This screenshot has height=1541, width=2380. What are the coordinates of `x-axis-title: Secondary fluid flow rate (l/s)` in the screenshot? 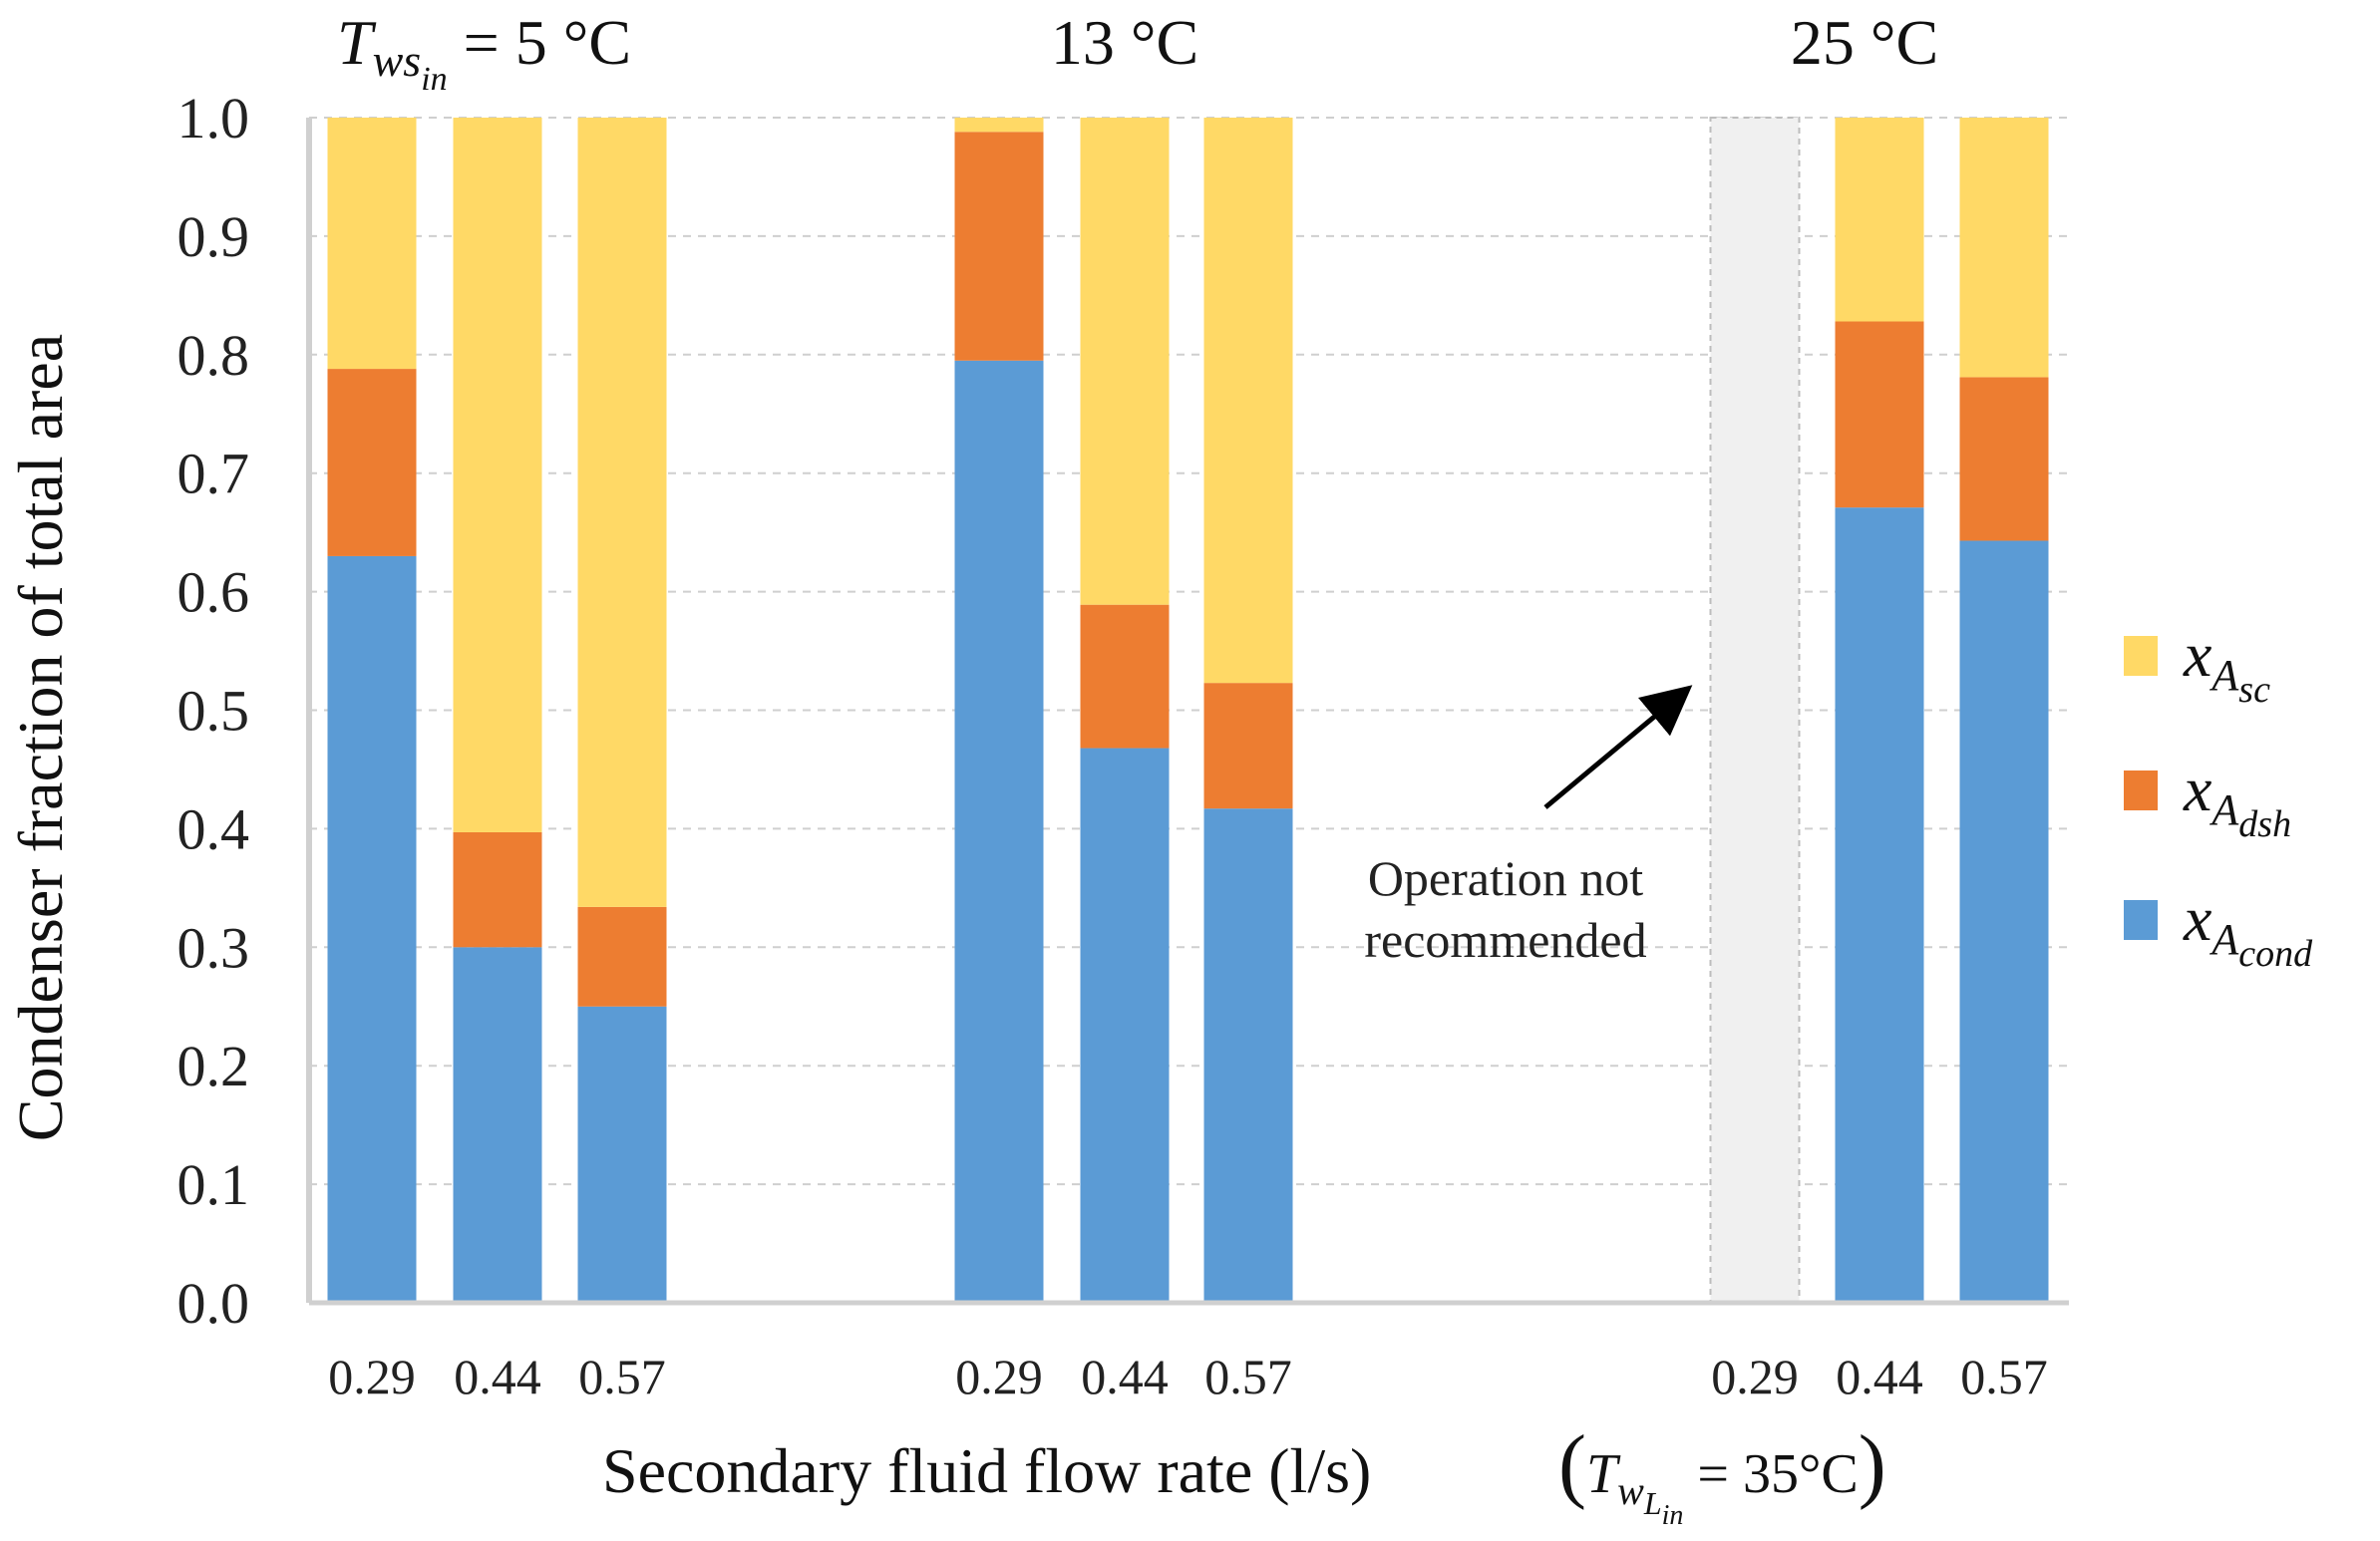 It's located at (986, 1470).